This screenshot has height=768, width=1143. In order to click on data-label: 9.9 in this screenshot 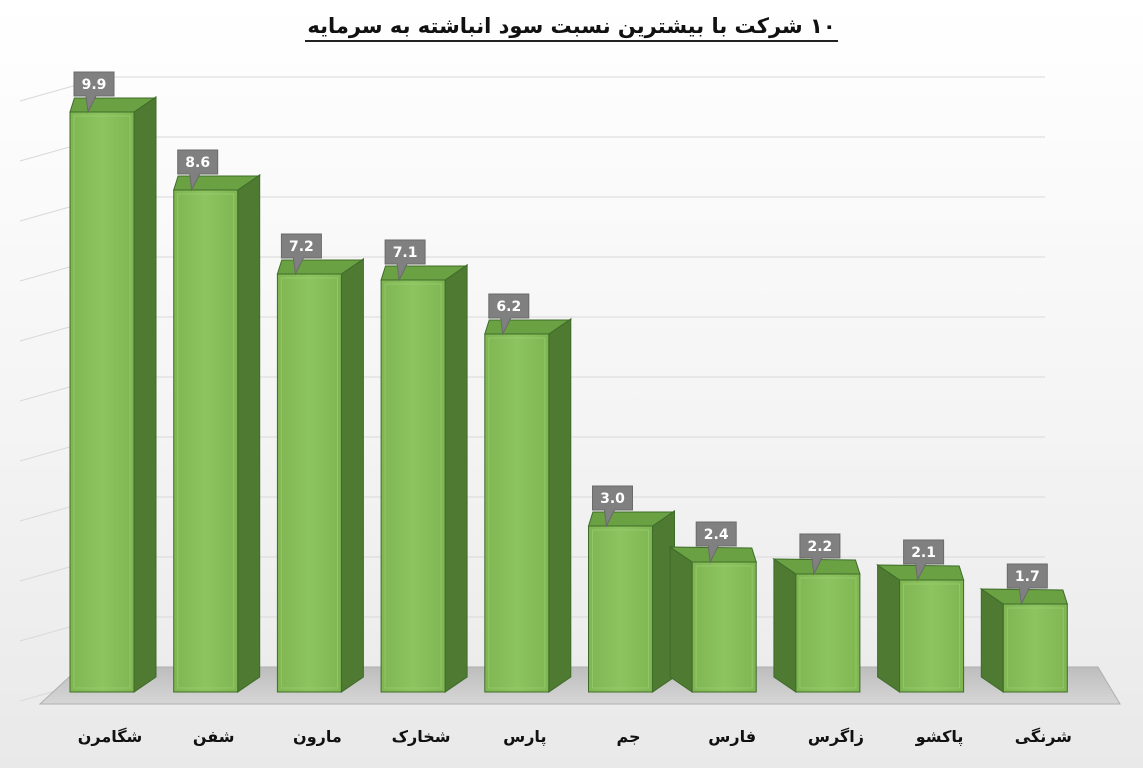, I will do `click(94, 92)`.